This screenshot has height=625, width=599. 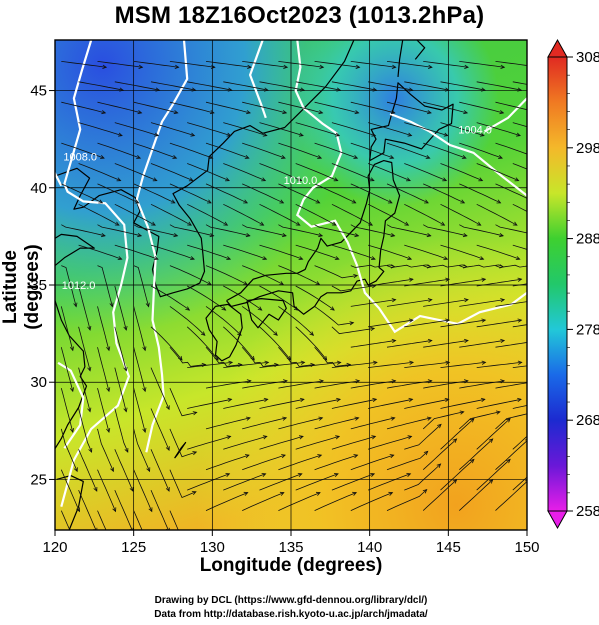 I want to click on colorbar-tick-label: 278, so click(x=587, y=329).